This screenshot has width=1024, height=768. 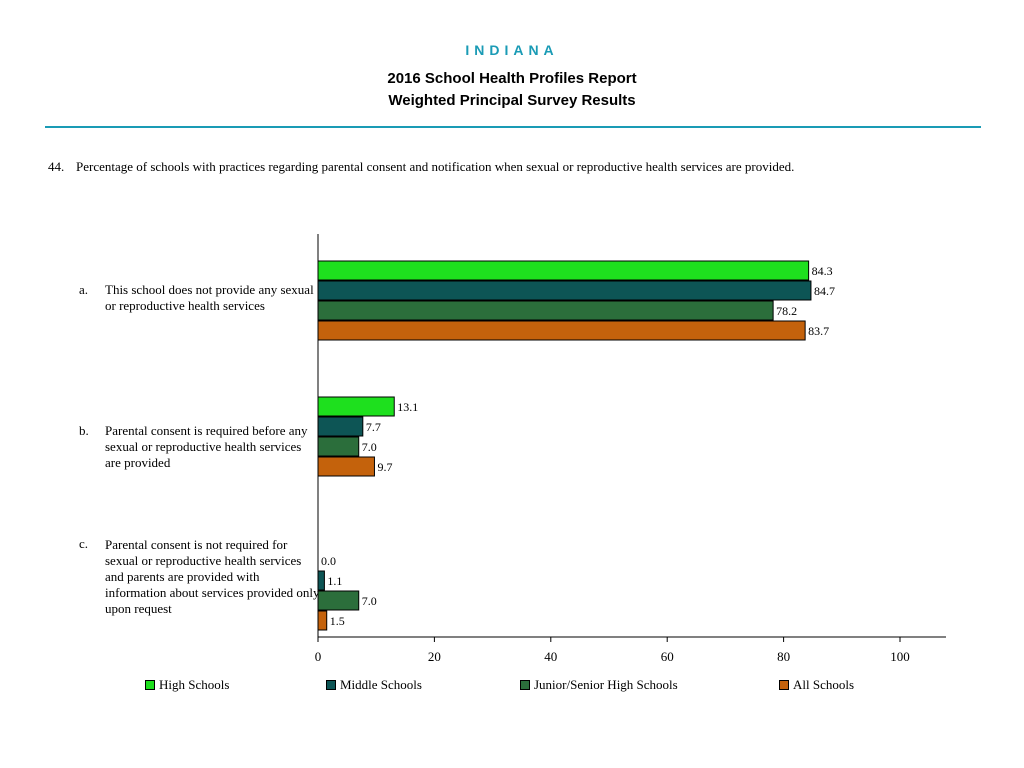 I want to click on bar-value-label-0-0: 84.3, so click(x=822, y=271).